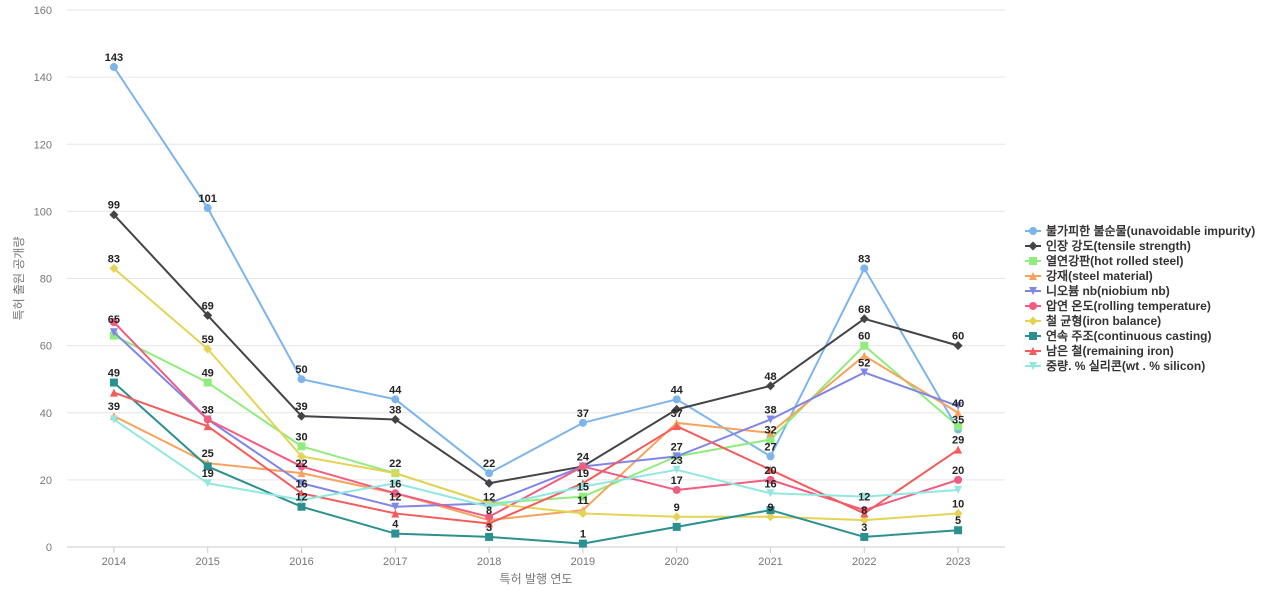 The image size is (1280, 600). What do you see at coordinates (114, 407) in the screenshot?
I see `data-label: 39` at bounding box center [114, 407].